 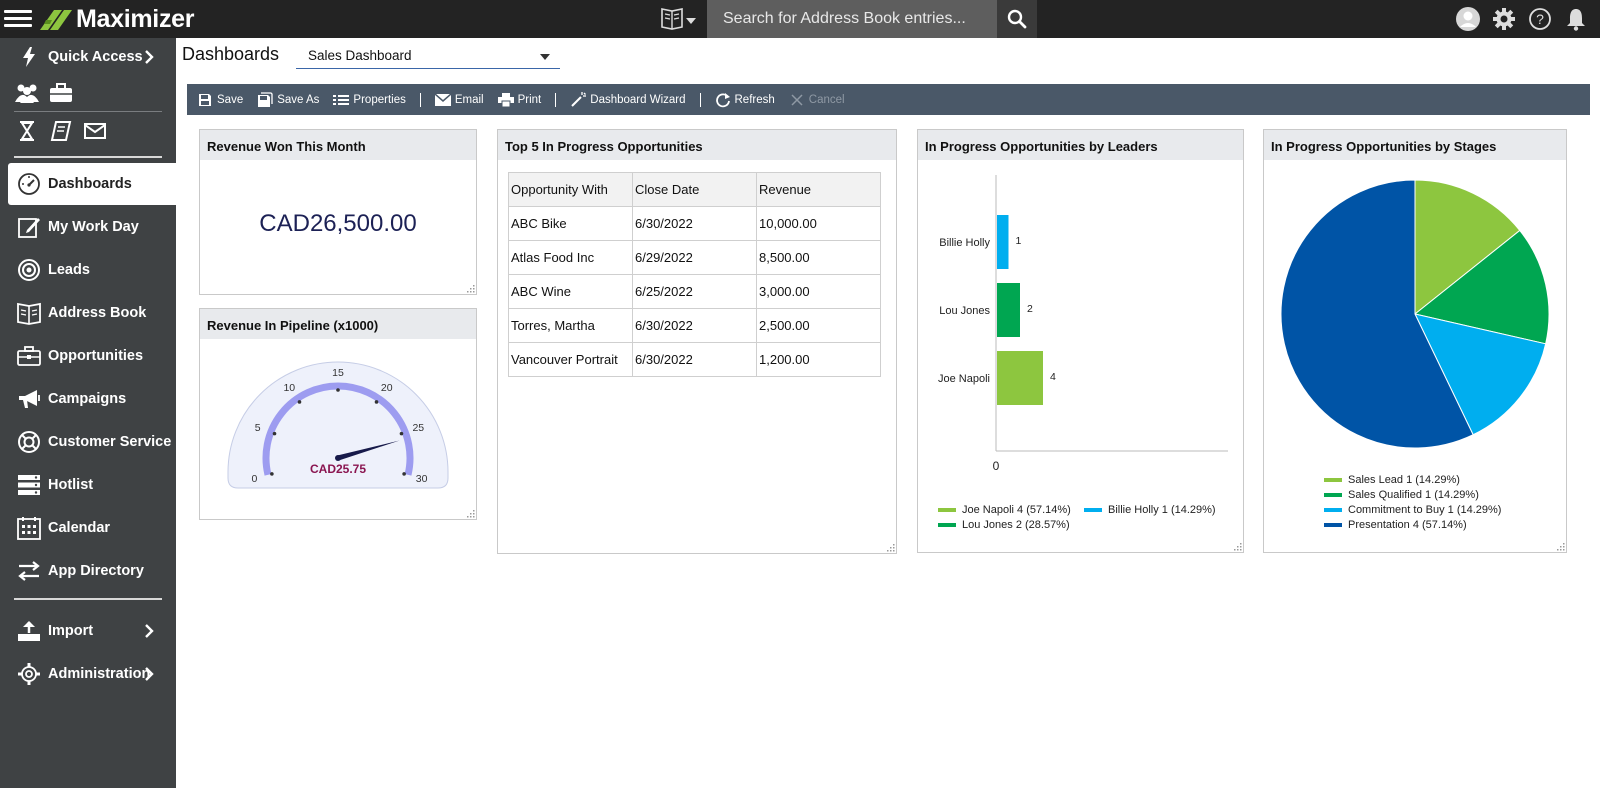 I want to click on table-cell: Torres, Martha, so click(x=570, y=325).